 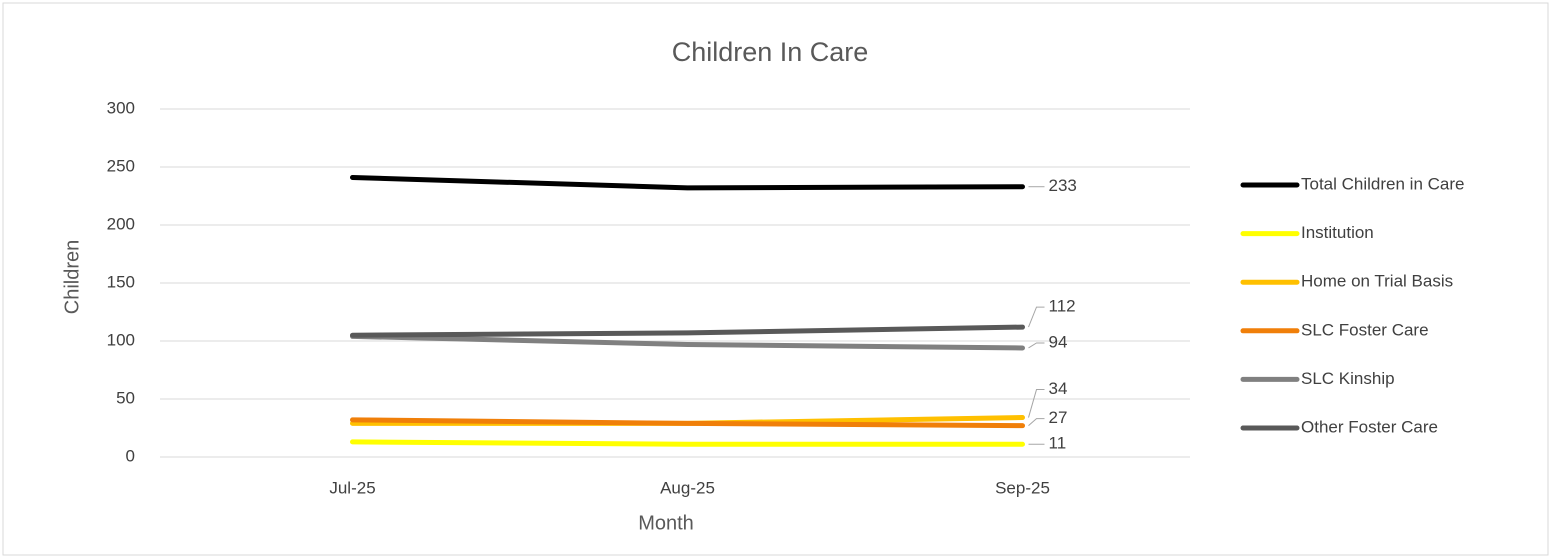 What do you see at coordinates (1377, 281) in the screenshot?
I see `legend-label: Home on Trial Basis` at bounding box center [1377, 281].